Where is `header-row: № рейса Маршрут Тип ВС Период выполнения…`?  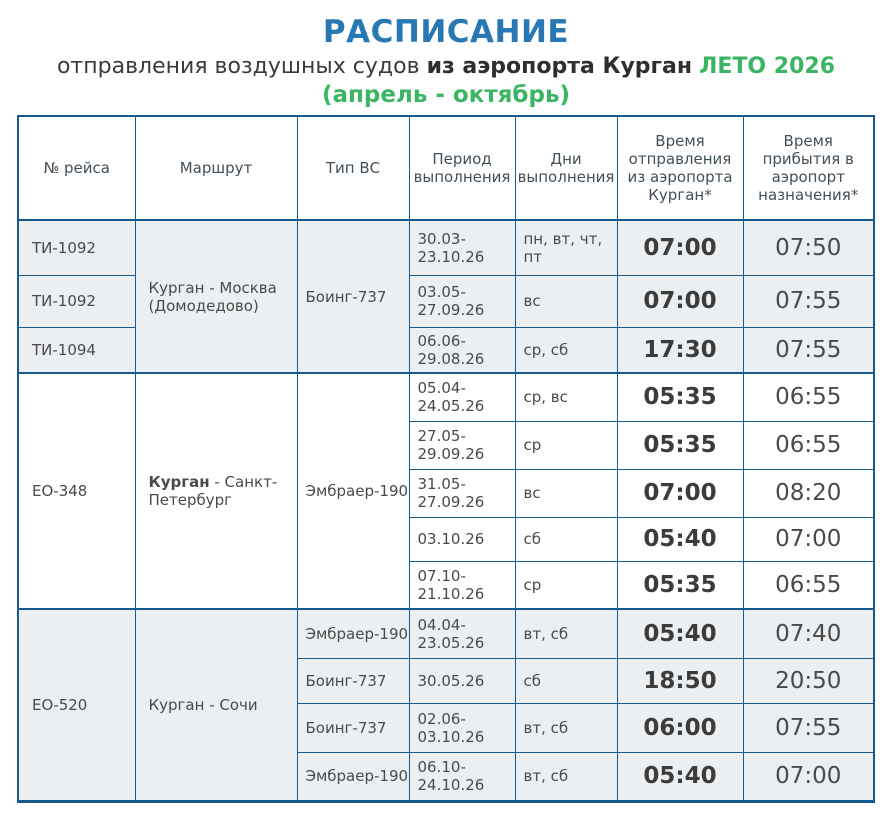 header-row: № рейса Маршрут Тип ВС Период выполнения… is located at coordinates (446, 168).